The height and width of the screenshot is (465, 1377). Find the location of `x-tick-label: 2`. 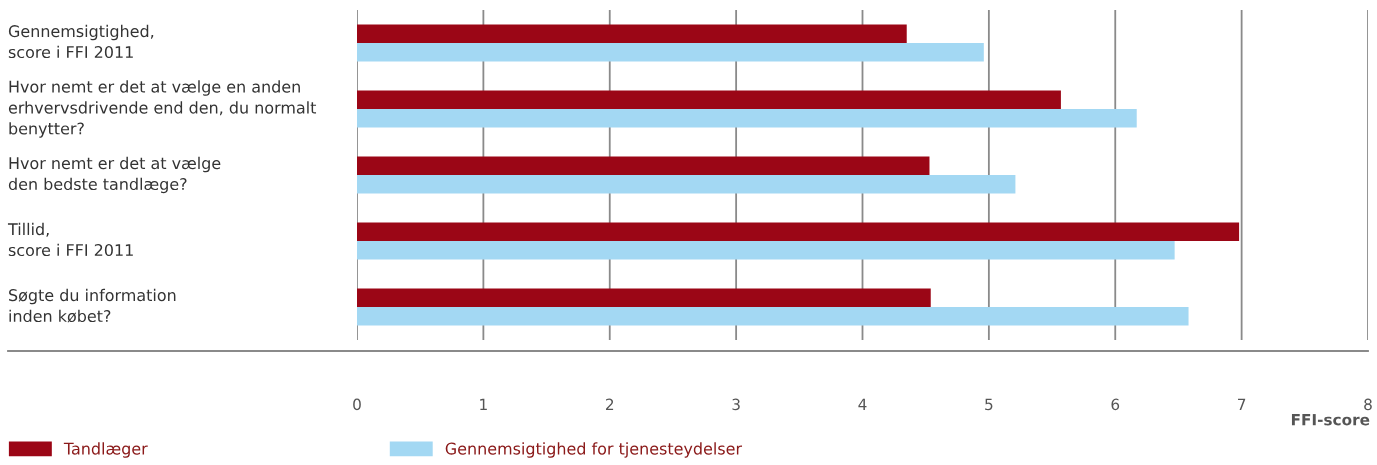

x-tick-label: 2 is located at coordinates (610, 404).